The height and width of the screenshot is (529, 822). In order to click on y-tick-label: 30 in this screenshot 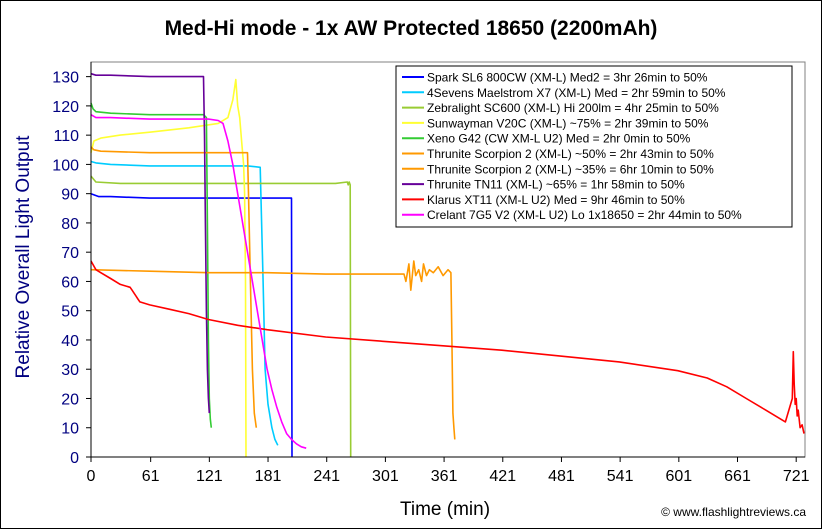, I will do `click(70, 370)`.